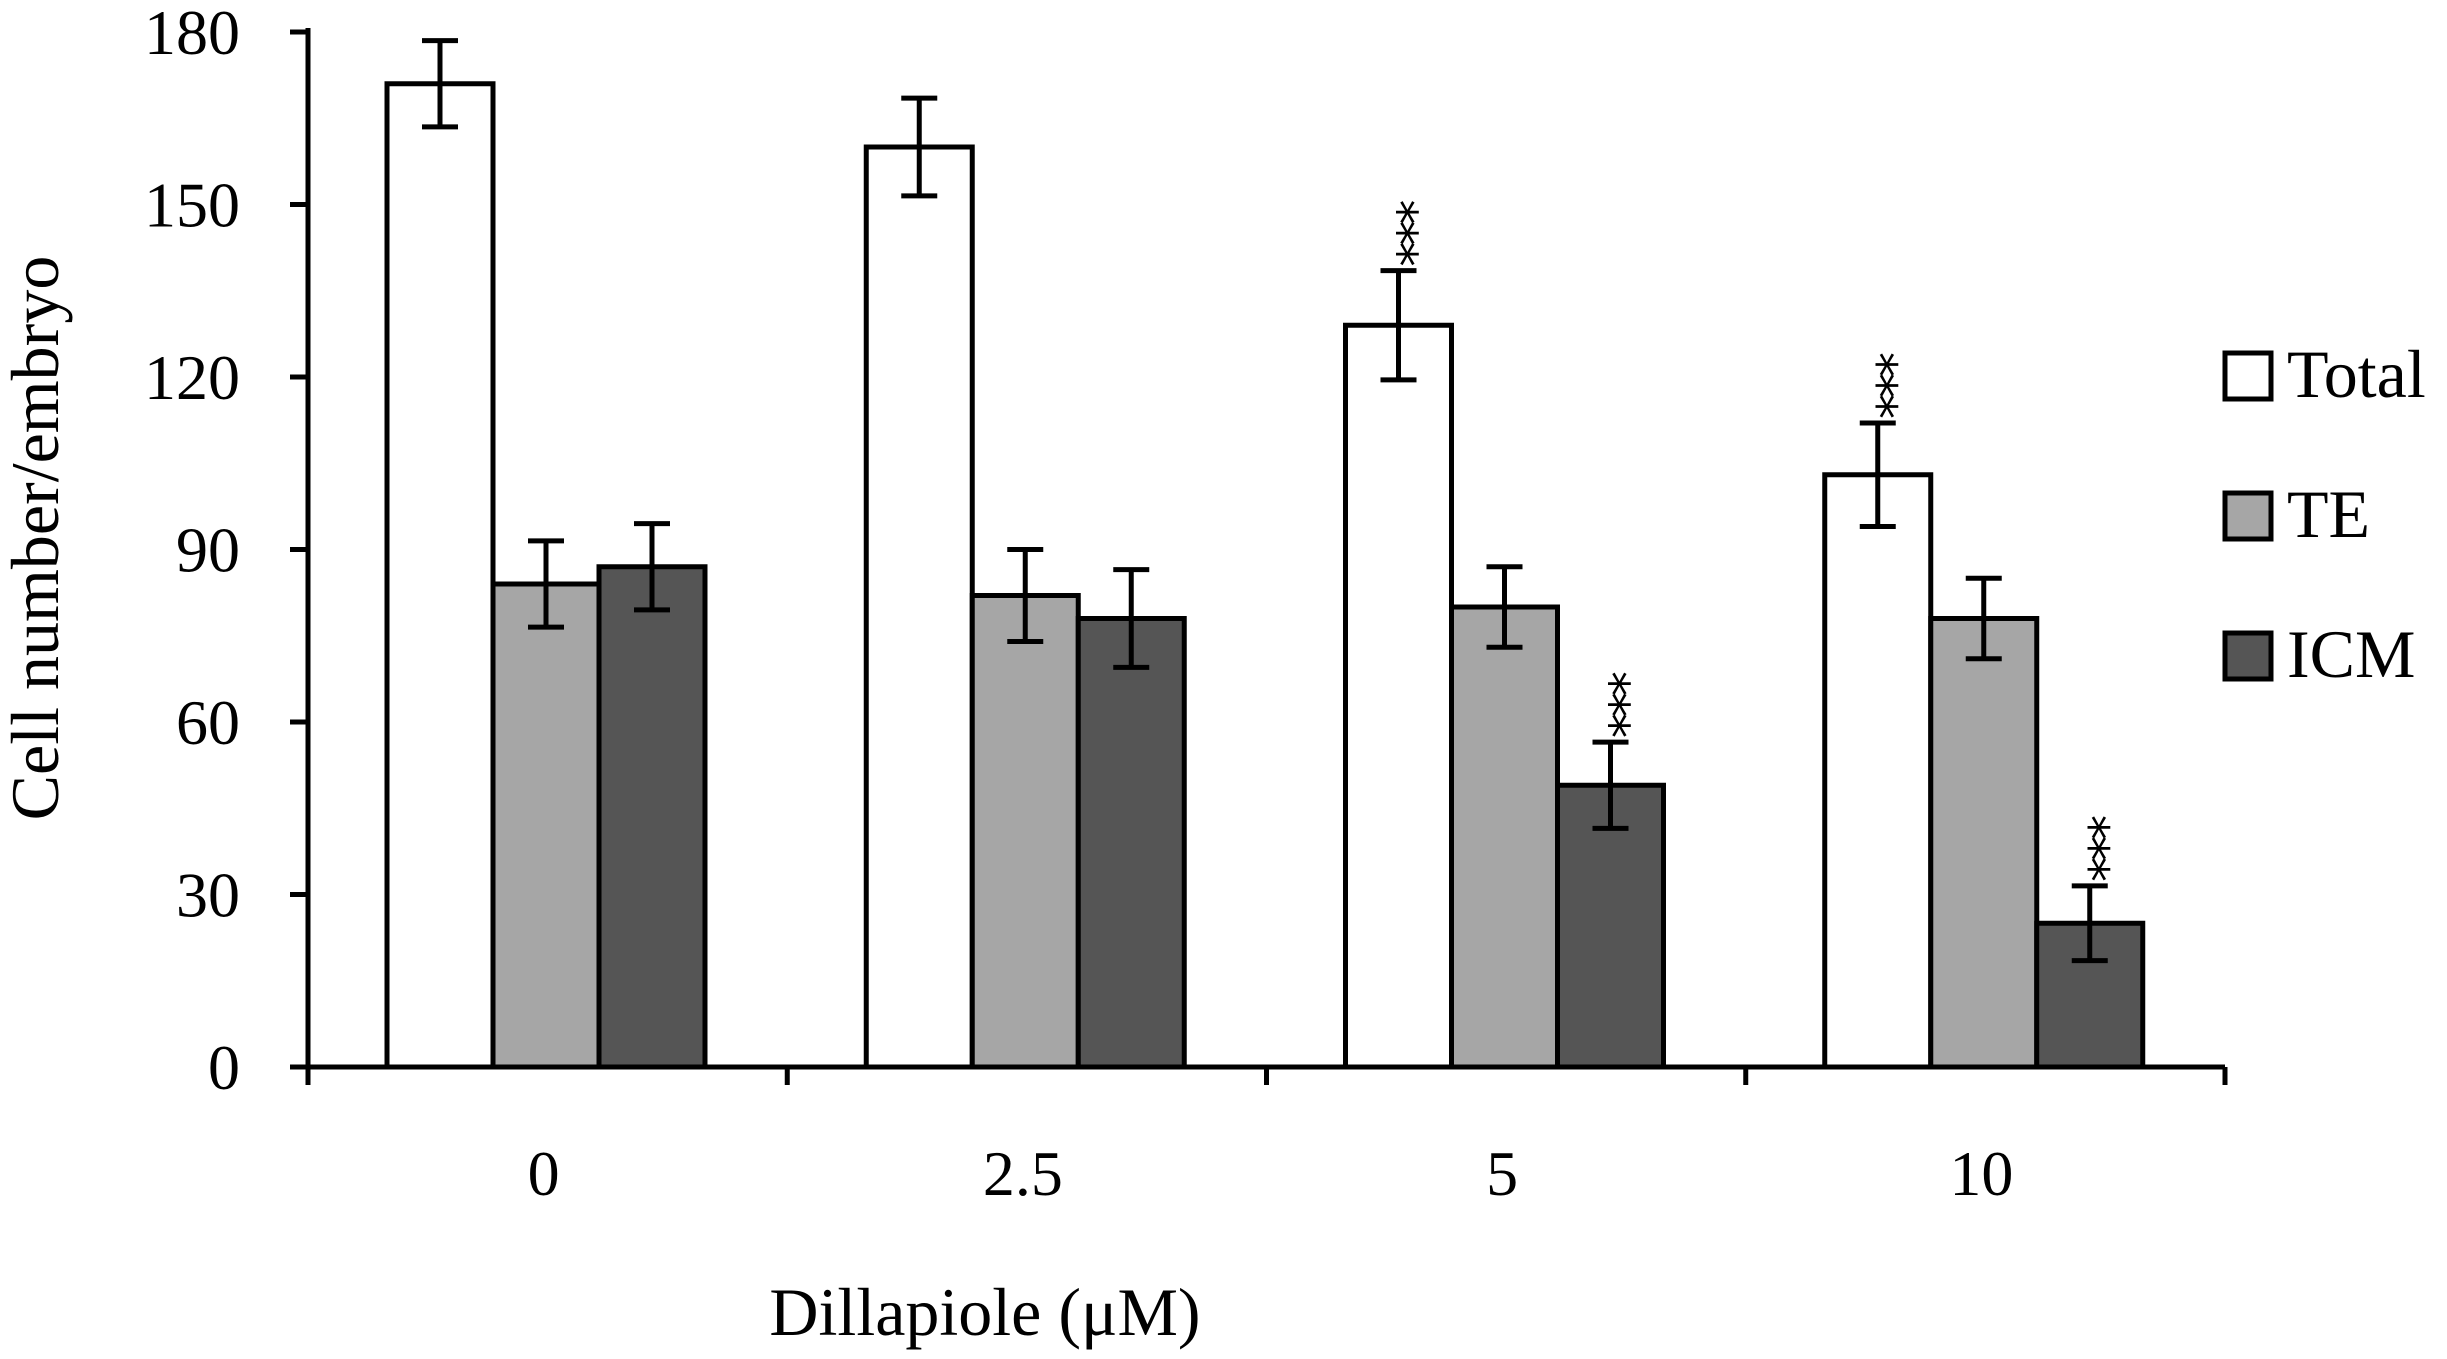 This screenshot has width=2447, height=1359. I want to click on y-tick-labels: 0 30 60 90 120 150 180, so click(192, 551).